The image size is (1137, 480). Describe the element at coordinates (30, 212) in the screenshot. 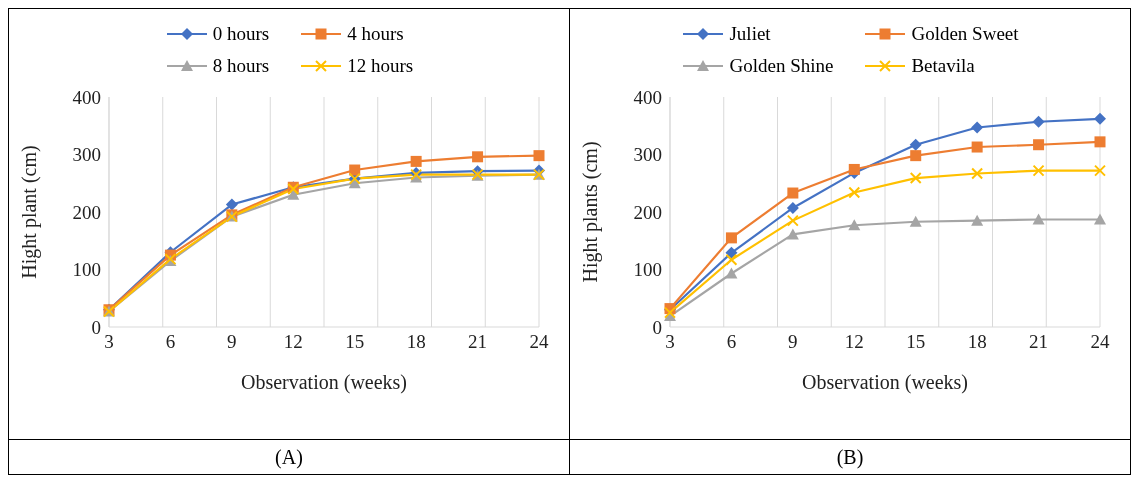

I see `y-axis-title: Hight plant (cm)` at that location.